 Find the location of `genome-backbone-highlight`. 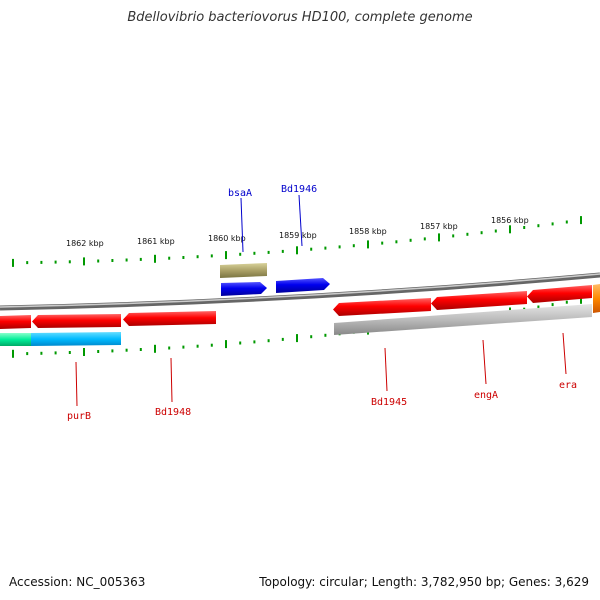

genome-backbone-highlight is located at coordinates (300, 290).